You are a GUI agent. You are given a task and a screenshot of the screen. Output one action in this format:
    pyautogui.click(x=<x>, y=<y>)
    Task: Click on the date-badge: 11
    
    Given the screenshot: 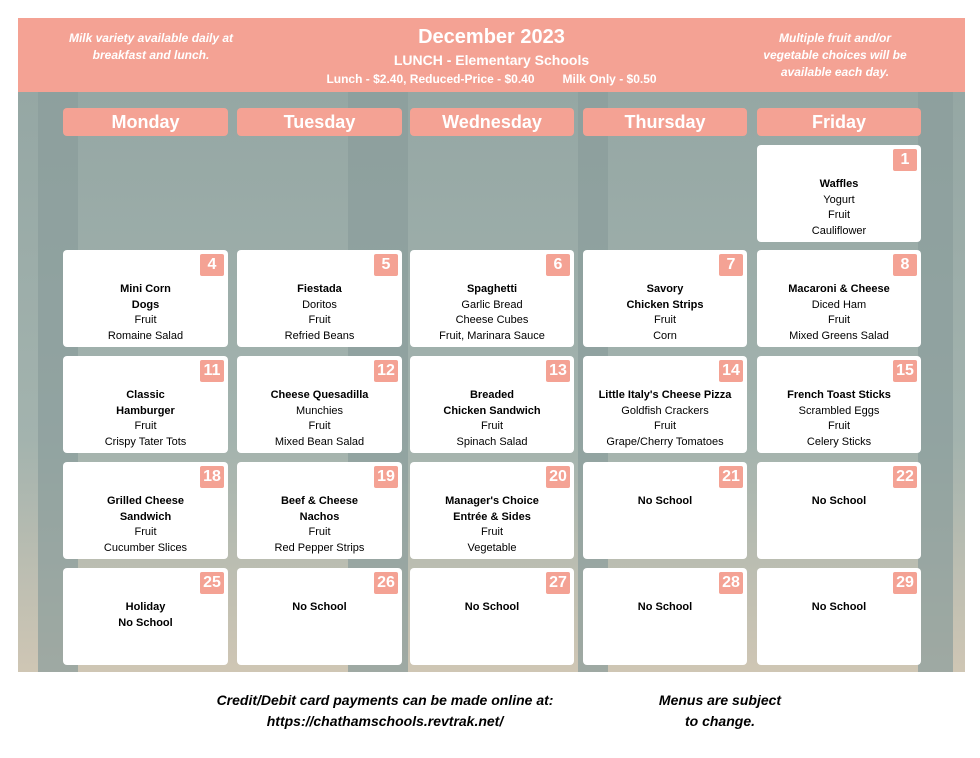 What is the action you would take?
    pyautogui.click(x=212, y=371)
    